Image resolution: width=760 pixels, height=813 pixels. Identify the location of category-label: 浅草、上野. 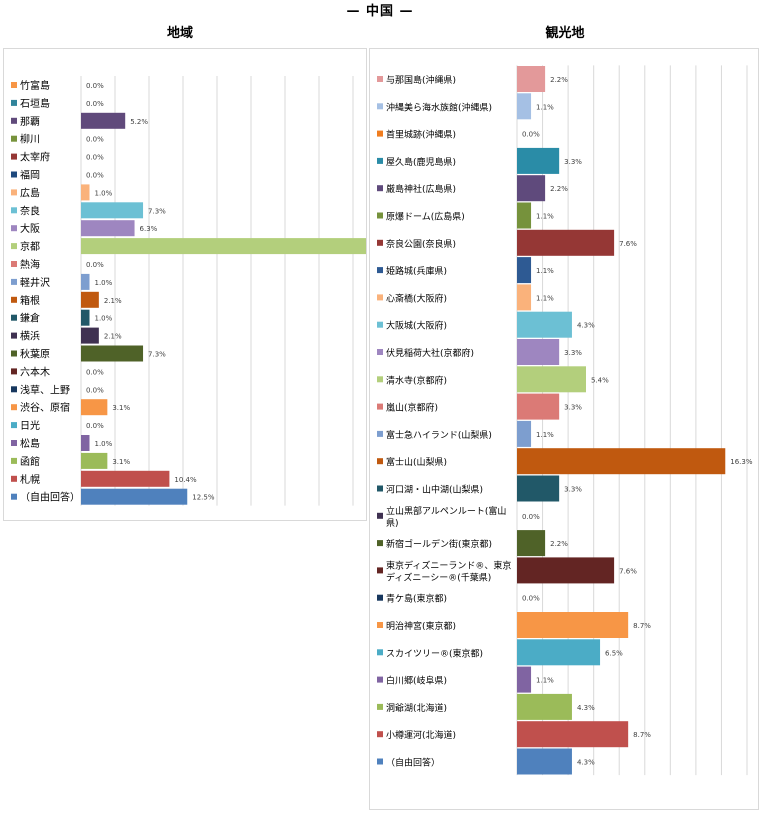
(45, 389).